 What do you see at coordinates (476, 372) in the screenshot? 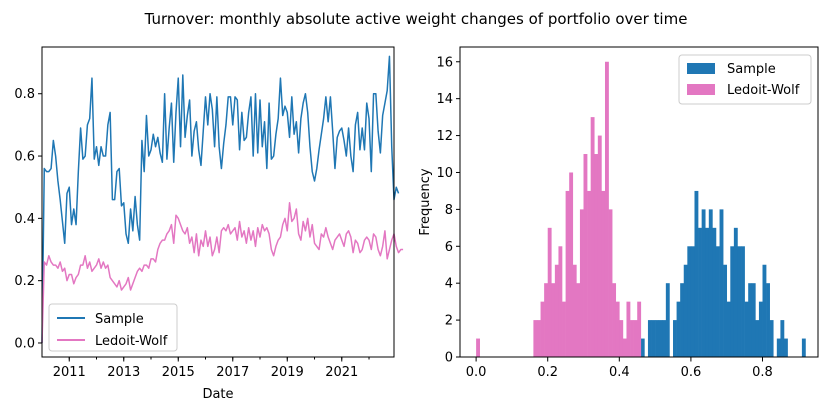
I see `x-tick-label: 0.0` at bounding box center [476, 372].